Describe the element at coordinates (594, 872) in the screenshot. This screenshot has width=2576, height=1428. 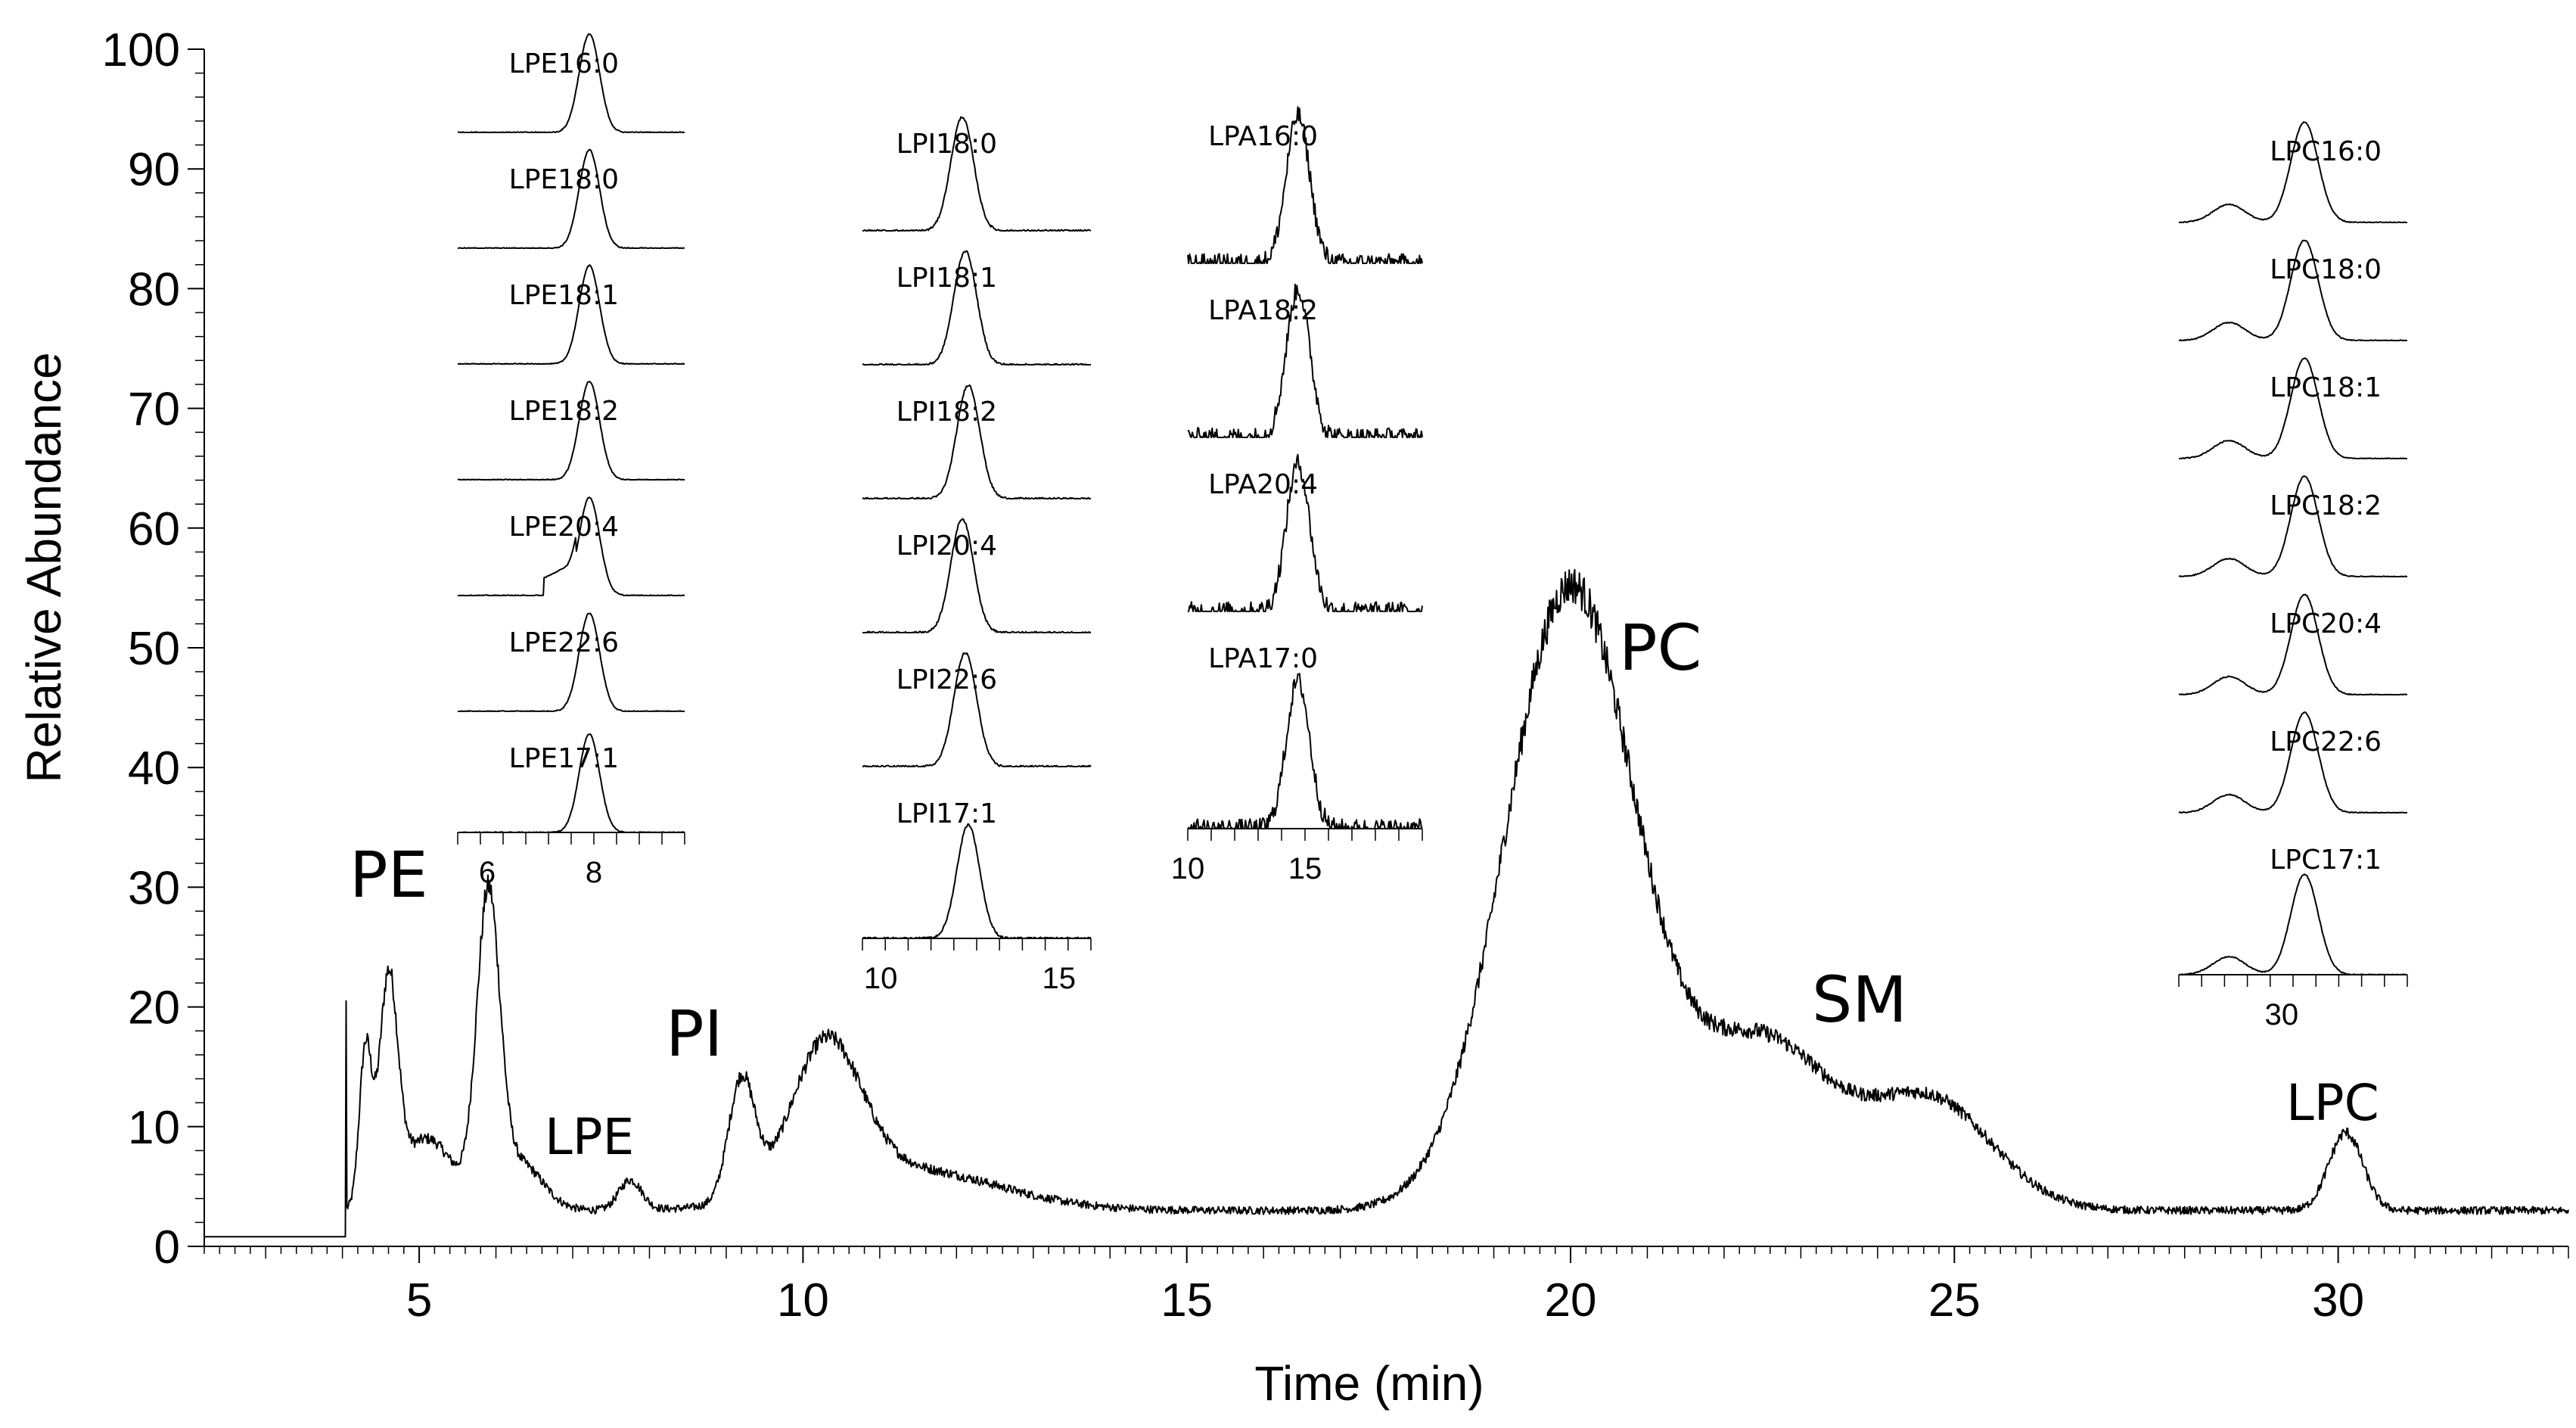
I see `inset-tick-label: 8` at that location.